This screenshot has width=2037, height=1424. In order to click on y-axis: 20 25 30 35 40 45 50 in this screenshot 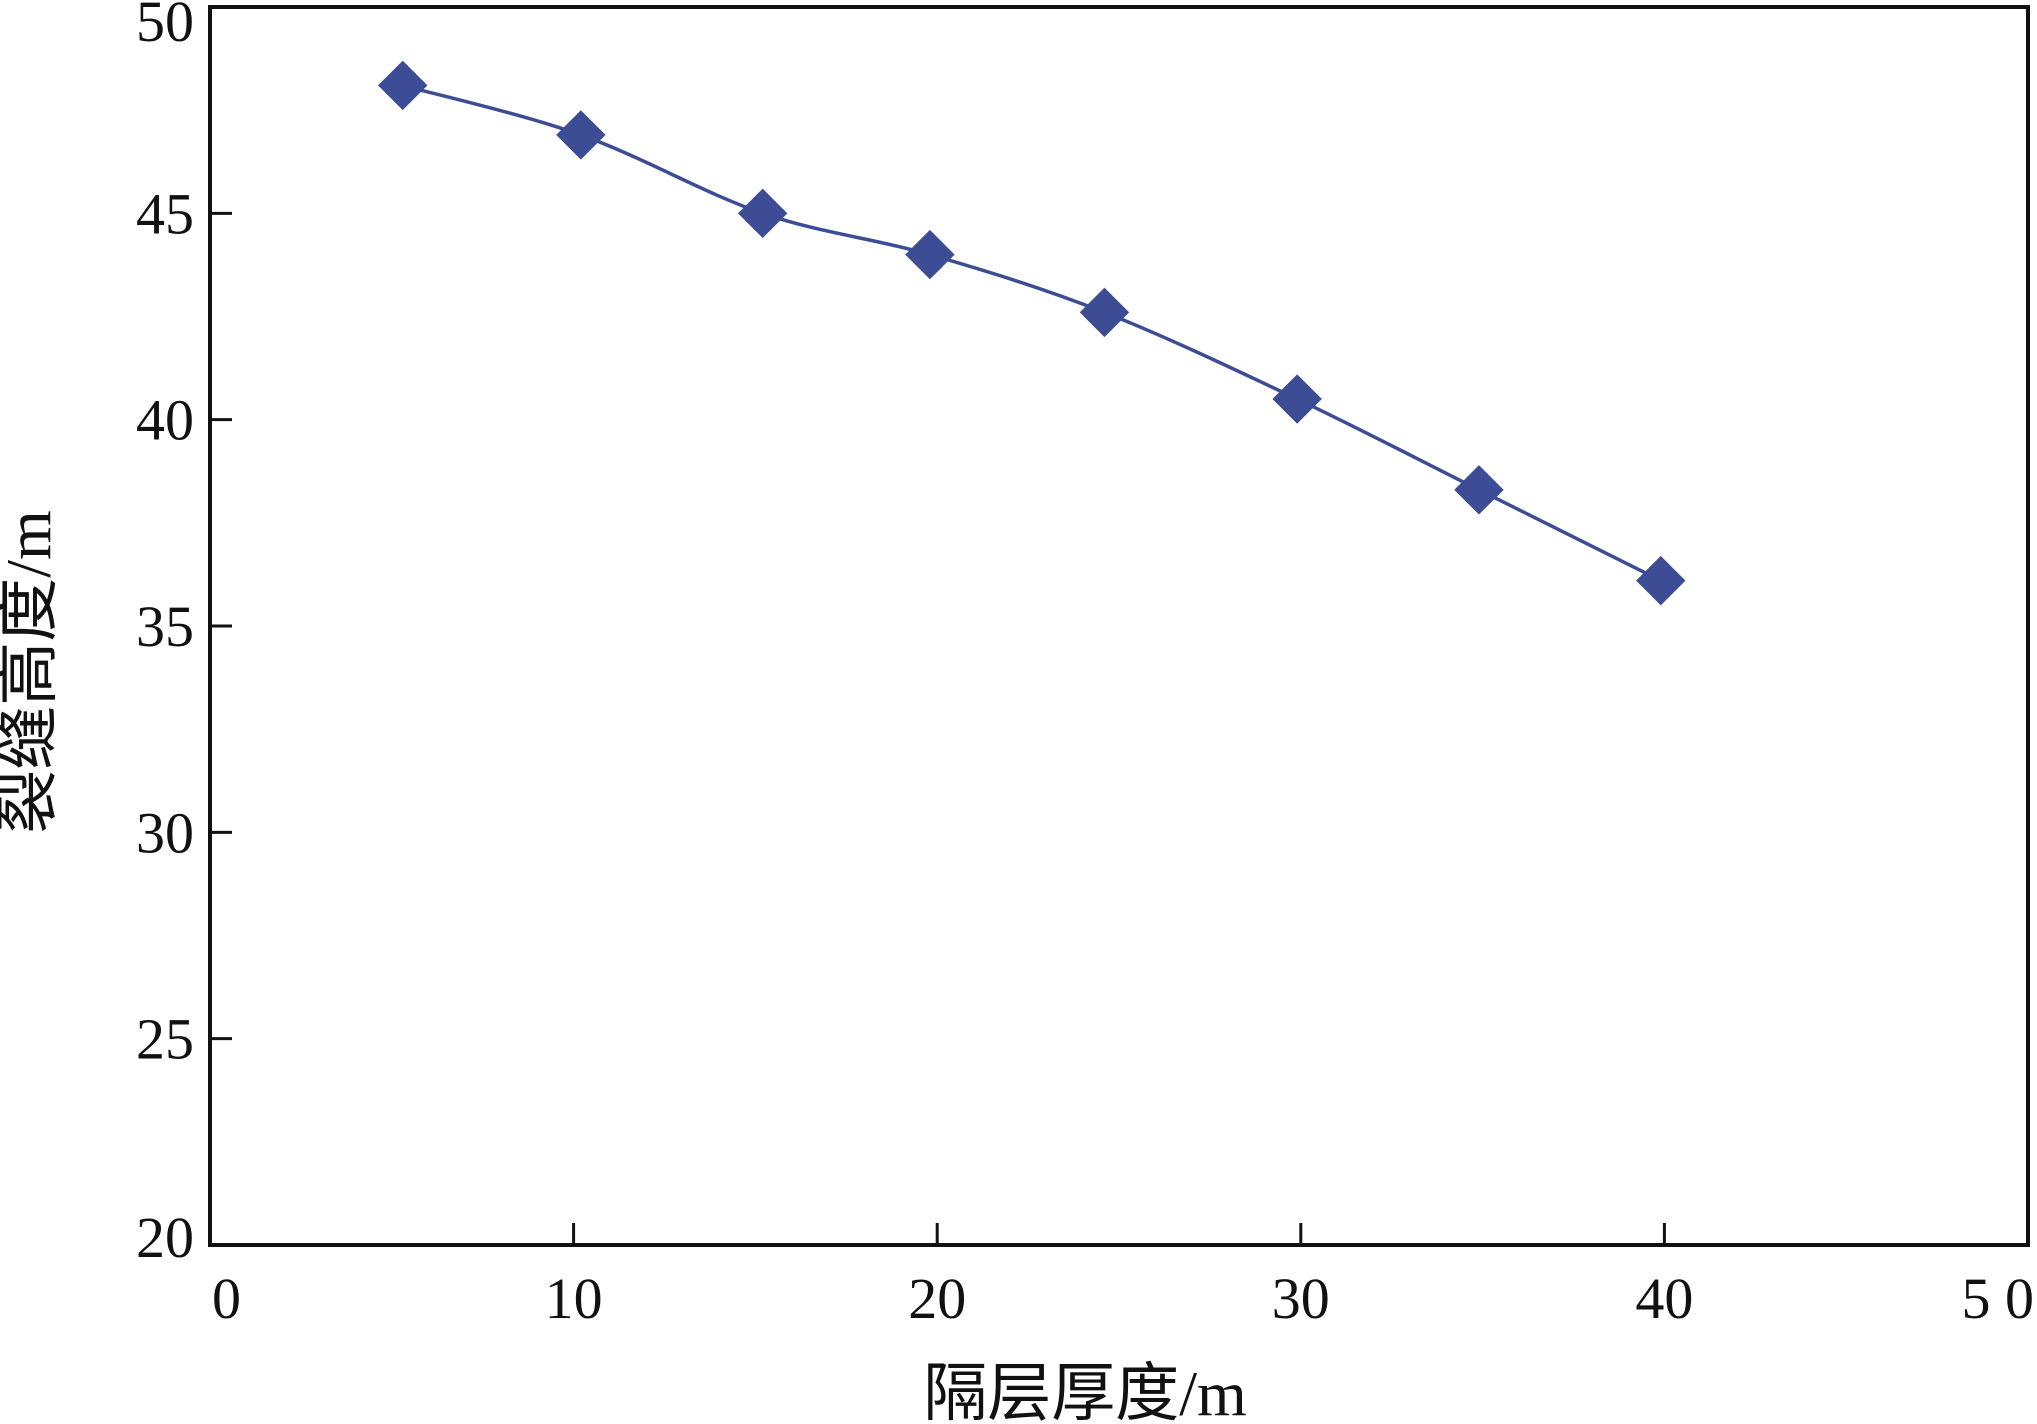, I will do `click(184, 635)`.